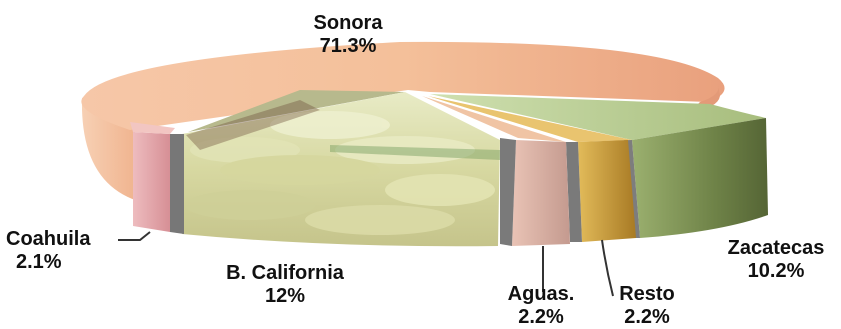 This screenshot has height=329, width=841. I want to click on leader-resto, so click(607, 268).